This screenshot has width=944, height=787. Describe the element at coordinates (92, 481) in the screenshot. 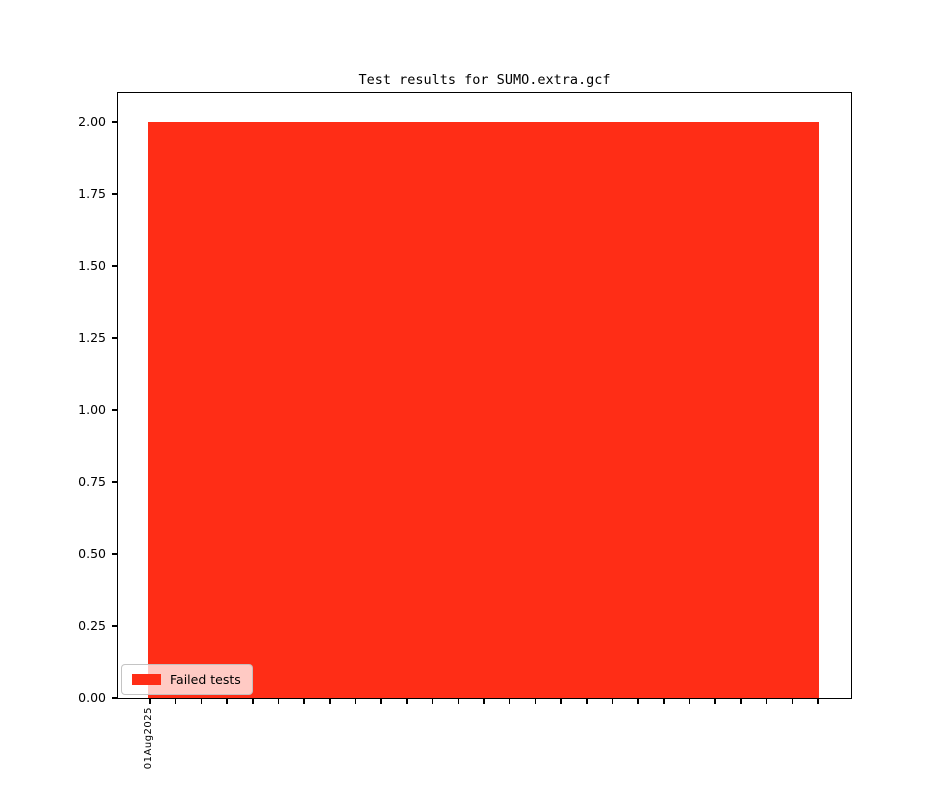

I see `y-tick-label: 0.75` at that location.